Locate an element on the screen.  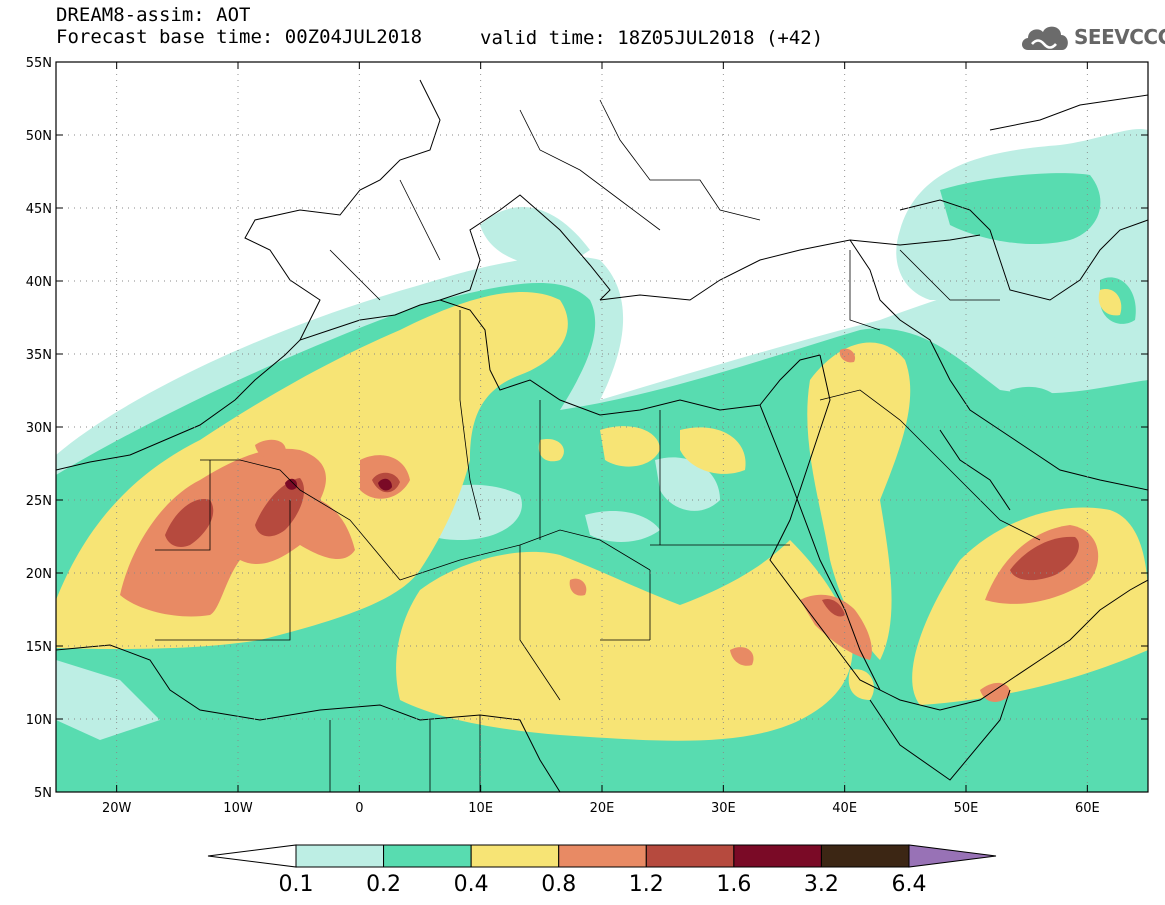
colorbar-label: 1.2 is located at coordinates (646, 884).